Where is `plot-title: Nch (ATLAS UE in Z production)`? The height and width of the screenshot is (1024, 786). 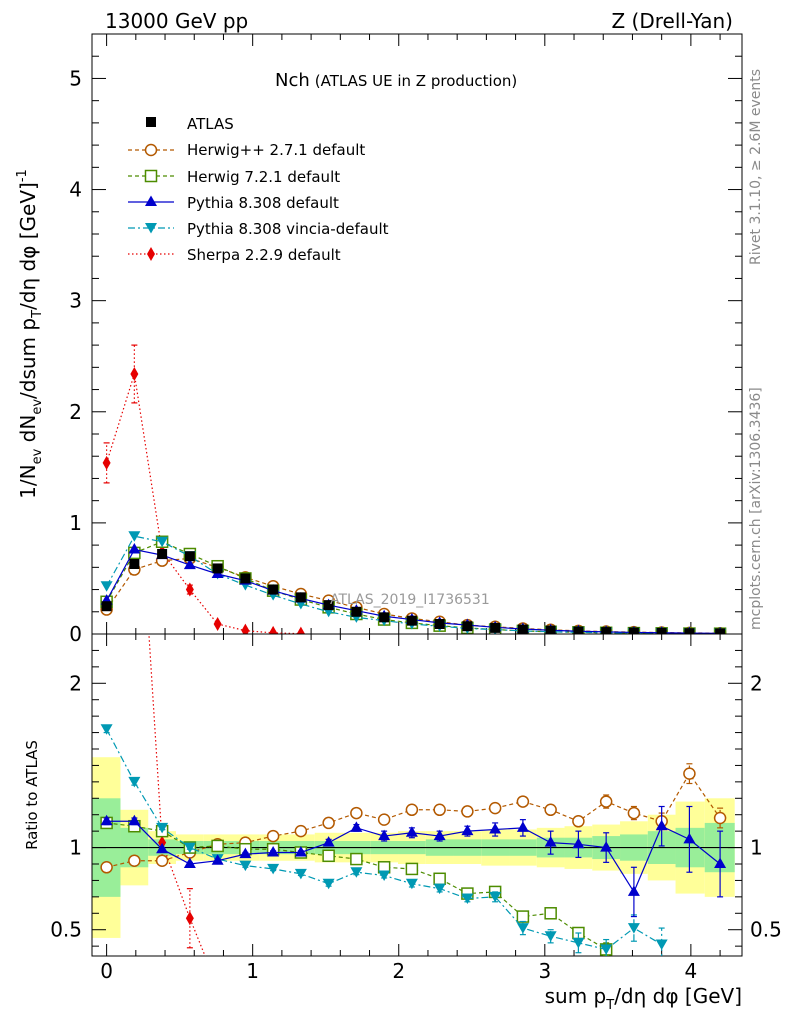 plot-title: Nch (ATLAS UE in Z production) is located at coordinates (396, 80).